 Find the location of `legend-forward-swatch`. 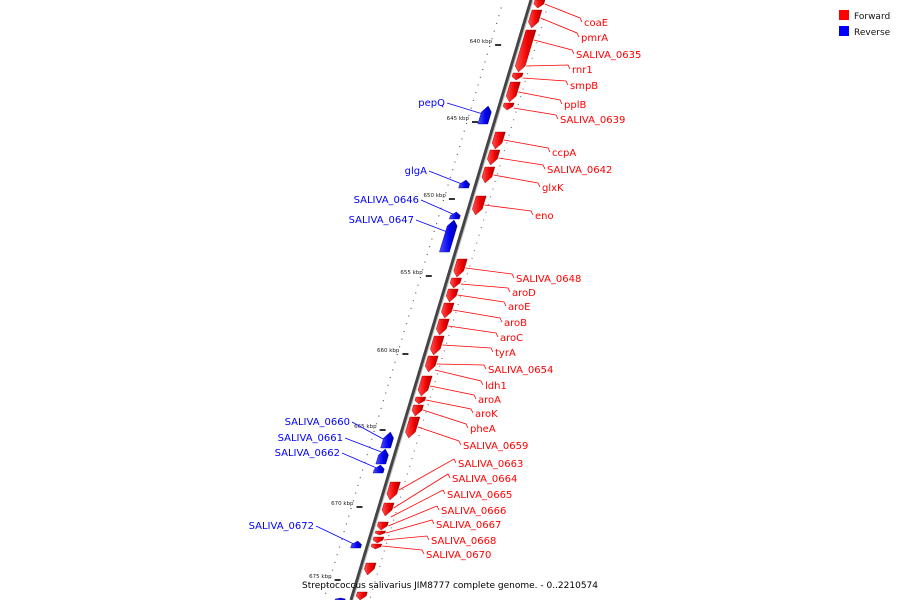

legend-forward-swatch is located at coordinates (844, 15).